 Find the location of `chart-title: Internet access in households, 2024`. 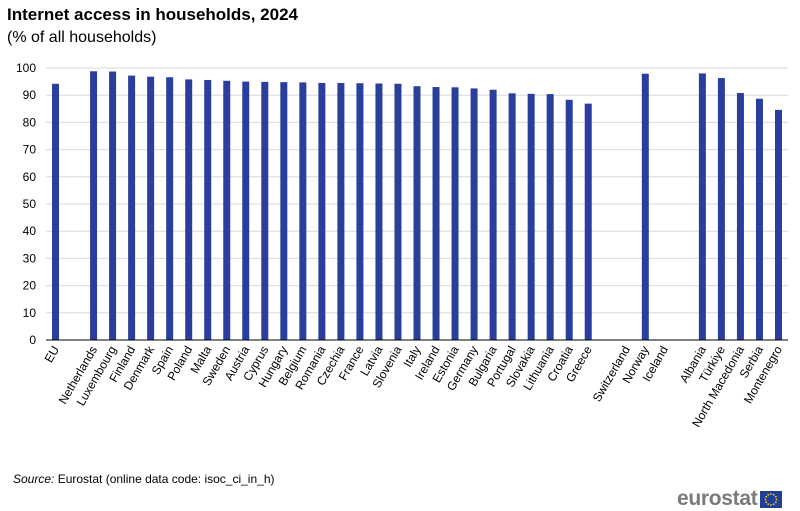

chart-title: Internet access in households, 2024 is located at coordinates (153, 14).